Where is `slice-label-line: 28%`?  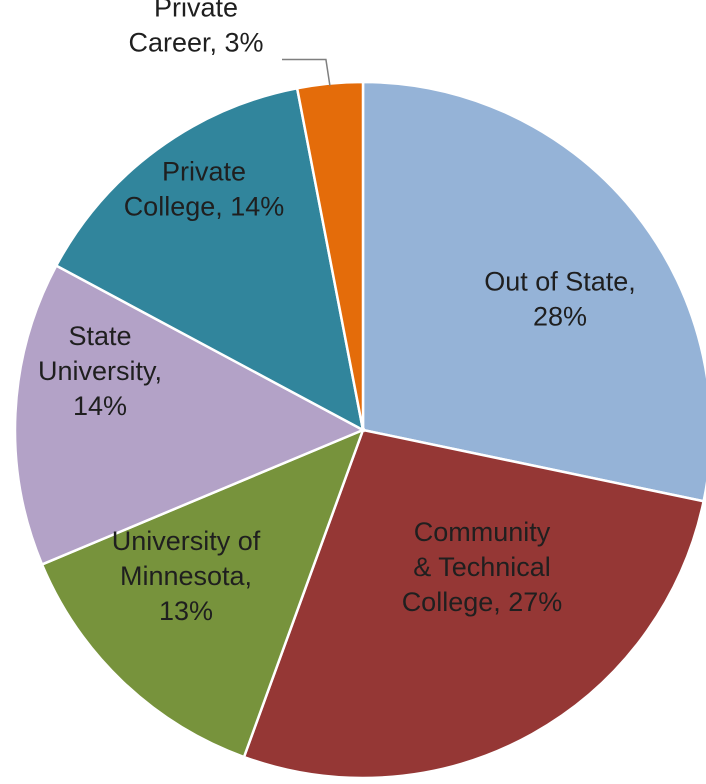
slice-label-line: 28% is located at coordinates (560, 317).